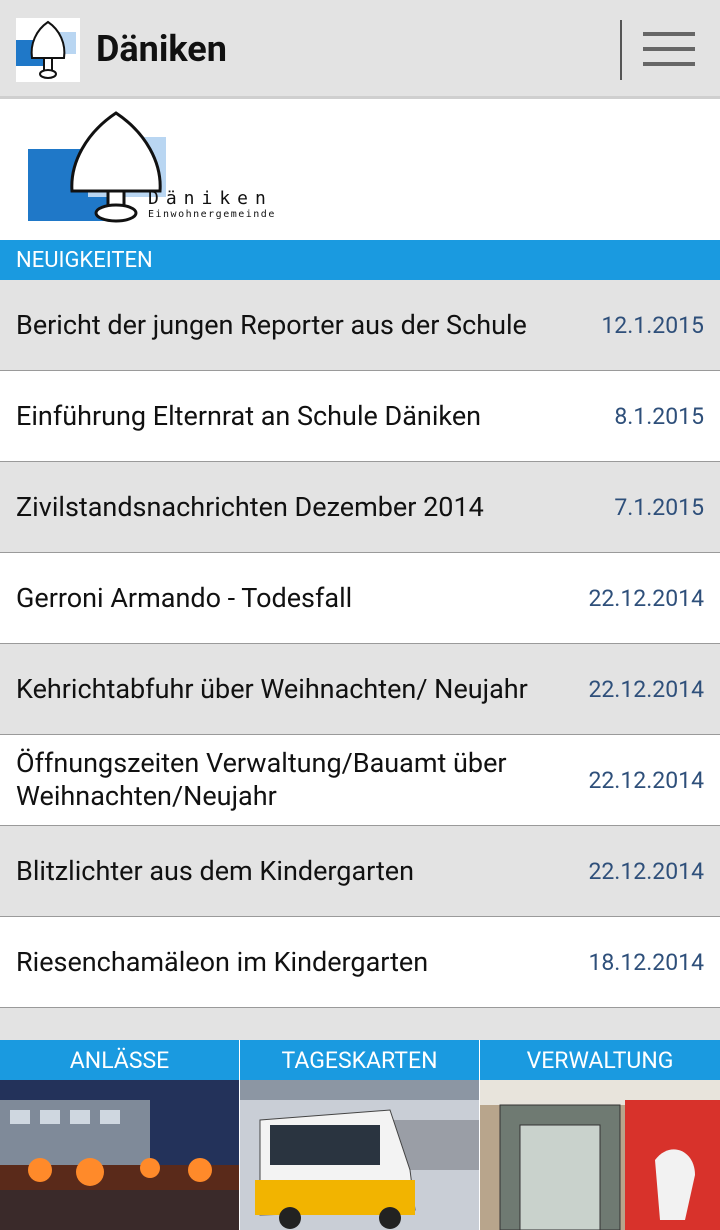 The height and width of the screenshot is (1230, 720). I want to click on app-bar: Däniken, so click(360, 49).